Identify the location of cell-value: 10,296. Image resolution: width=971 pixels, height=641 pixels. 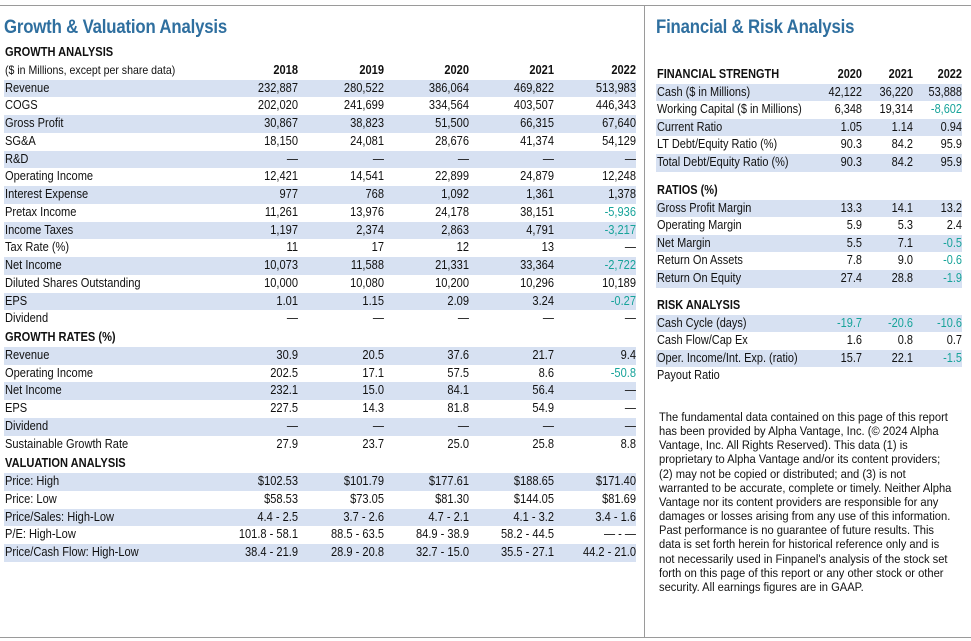
(537, 282).